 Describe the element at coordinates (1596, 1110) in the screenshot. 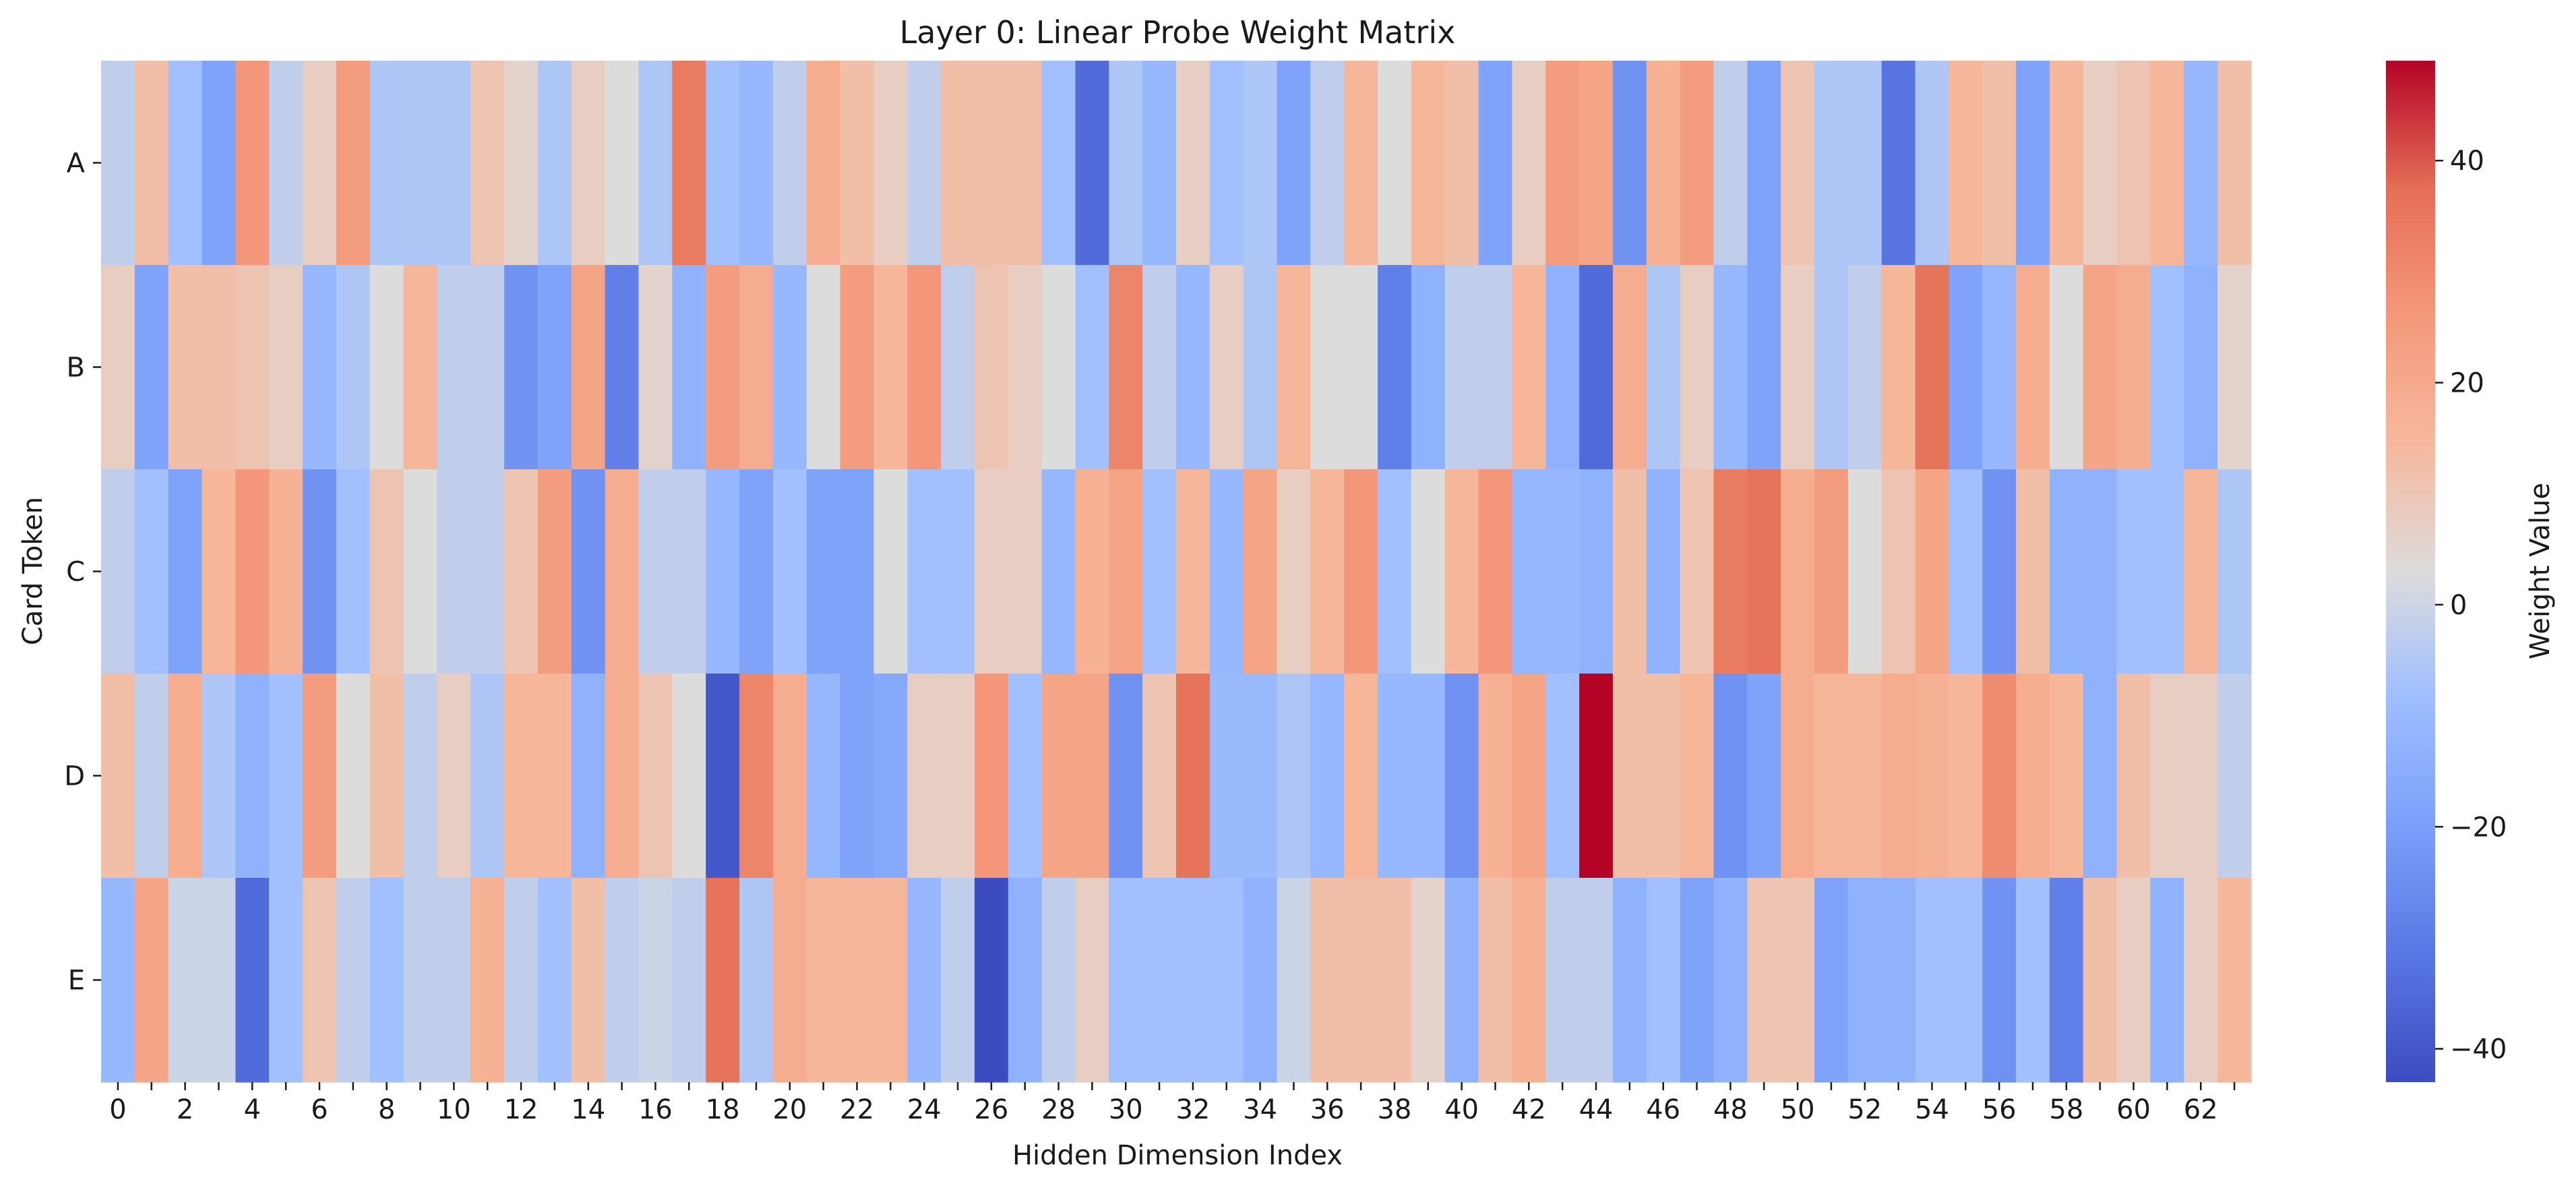

I see `x-tick-label: 44` at that location.